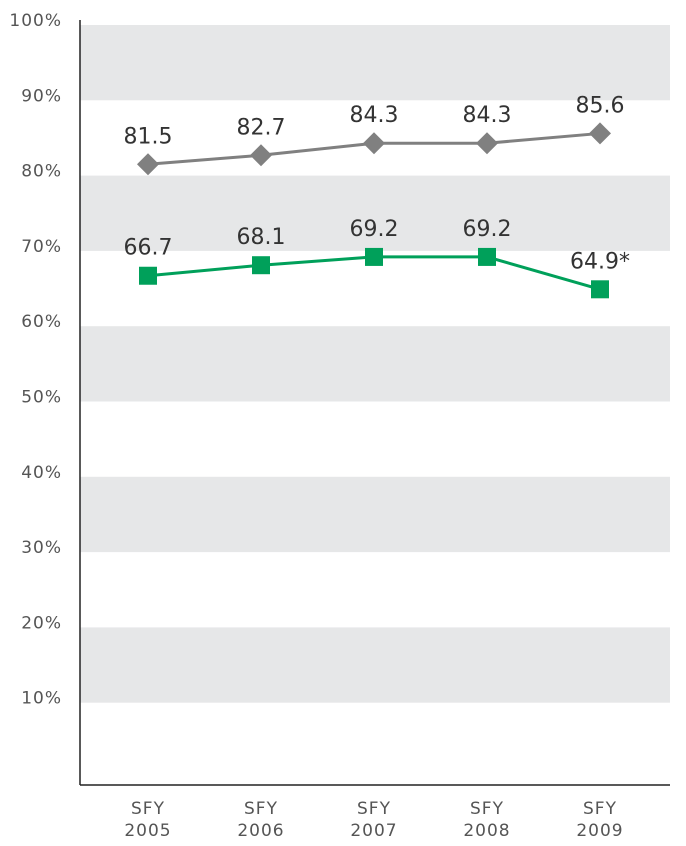 The height and width of the screenshot is (846, 686). I want to click on y-tick-label: 30%, so click(41, 548).